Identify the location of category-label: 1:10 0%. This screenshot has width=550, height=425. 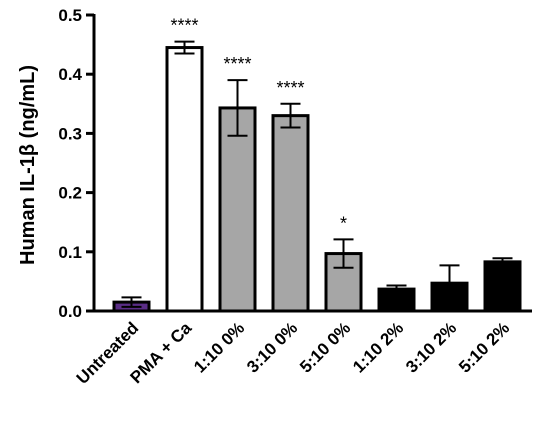
(219, 347).